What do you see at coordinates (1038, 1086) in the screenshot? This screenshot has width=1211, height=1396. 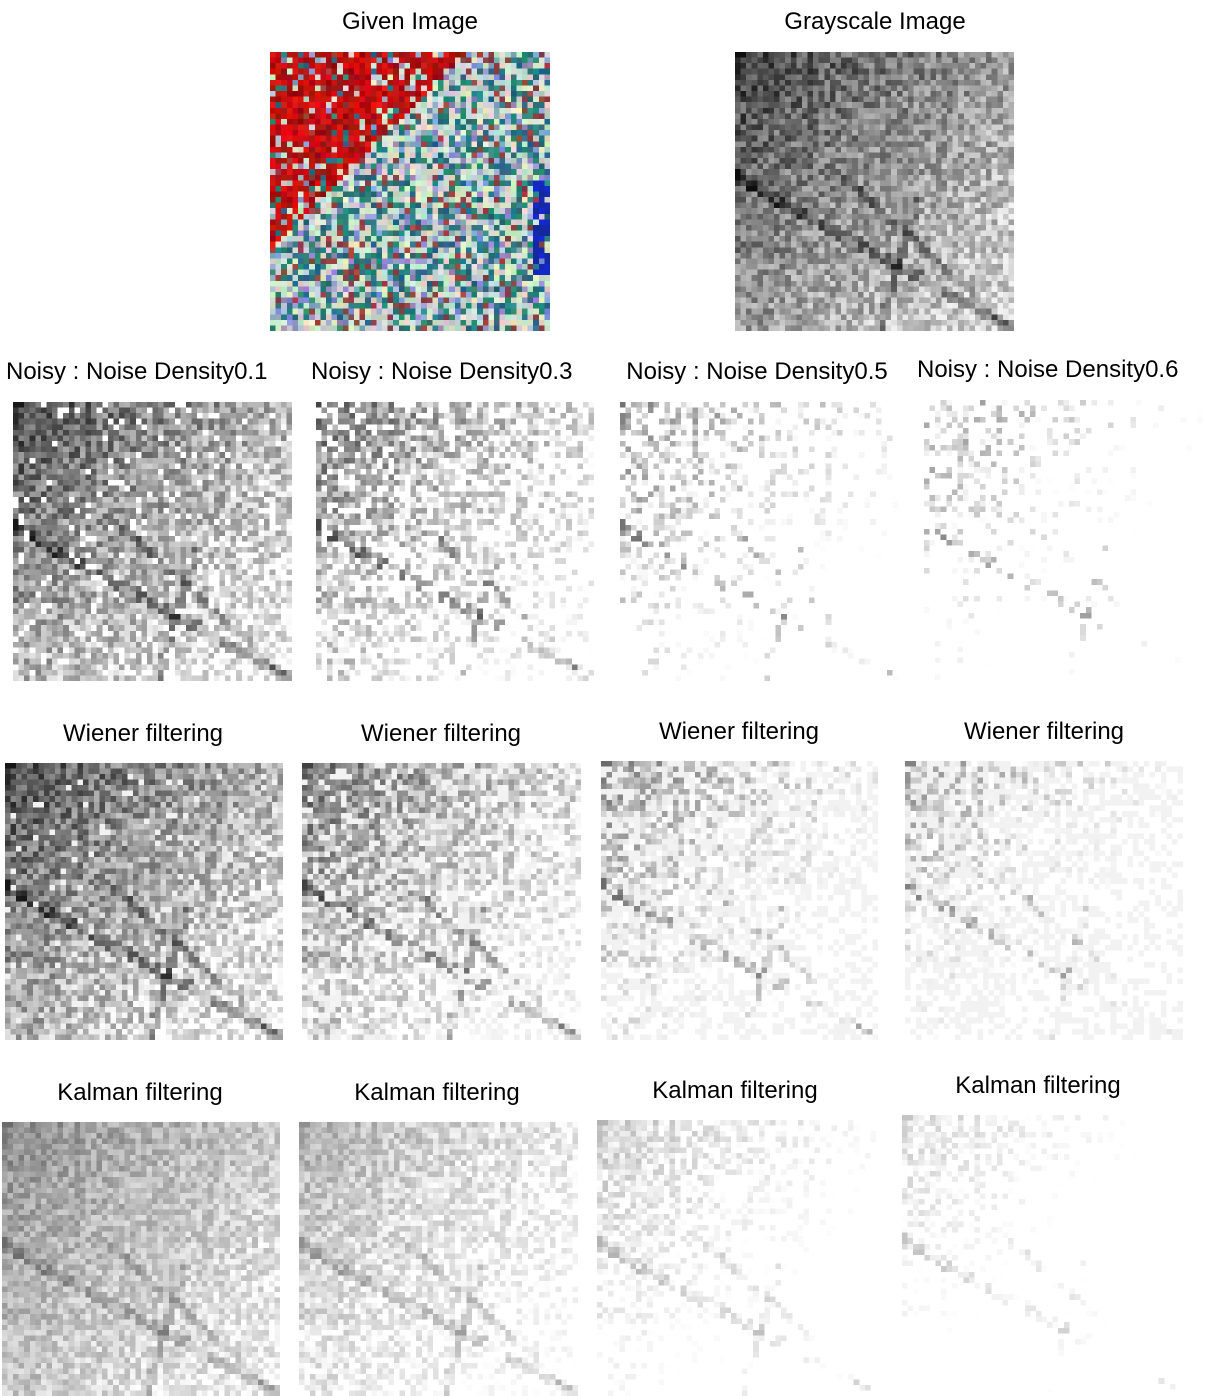 I see `title-kalman-06: Kalman filtering` at bounding box center [1038, 1086].